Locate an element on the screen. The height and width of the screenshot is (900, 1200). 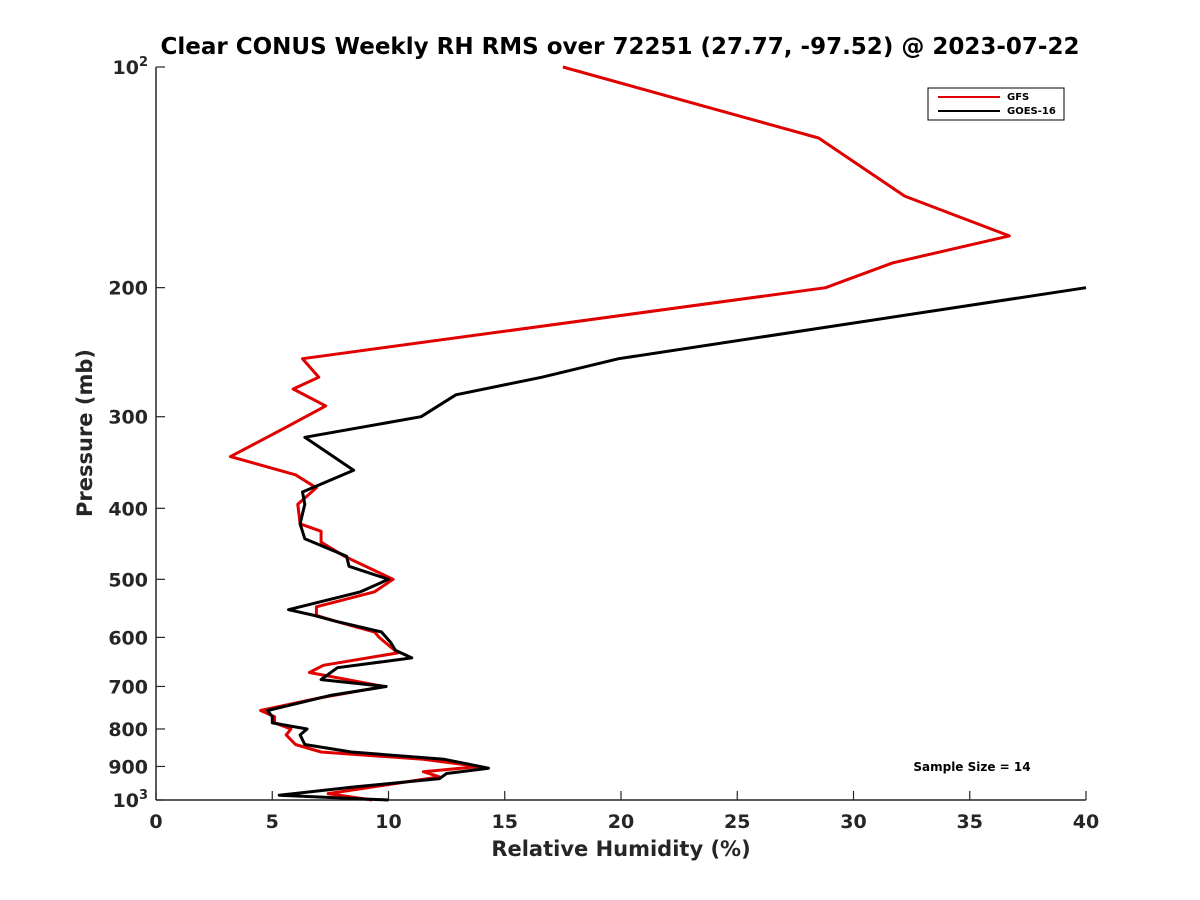
legend-label-gfs: GFS is located at coordinates (1018, 97).